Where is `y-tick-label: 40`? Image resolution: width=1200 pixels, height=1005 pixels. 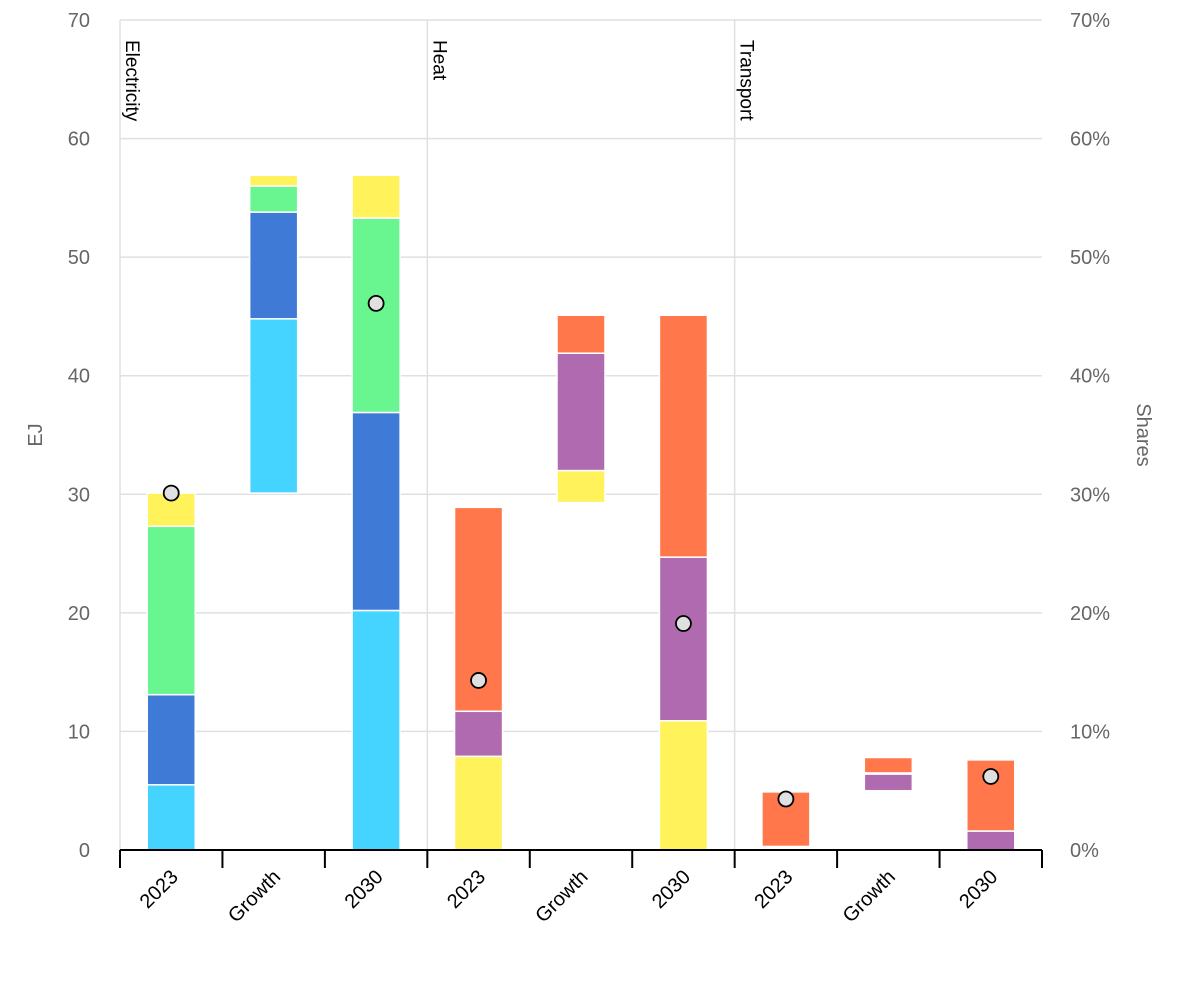
y-tick-label: 40 is located at coordinates (79, 377).